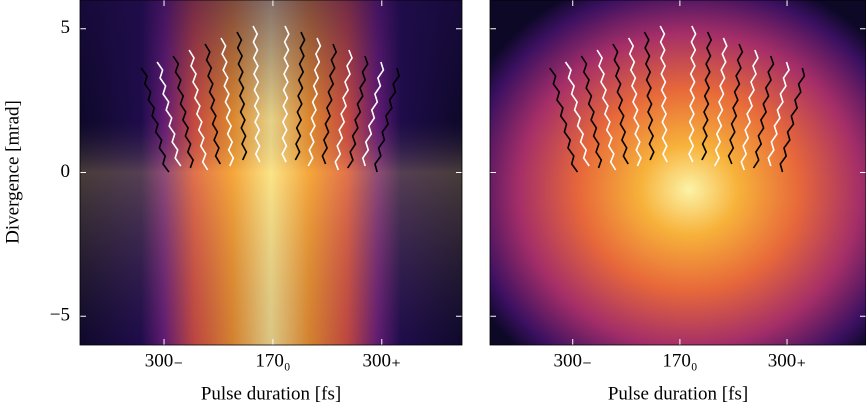  I want to click on y-tick-label: 5, so click(66, 27).